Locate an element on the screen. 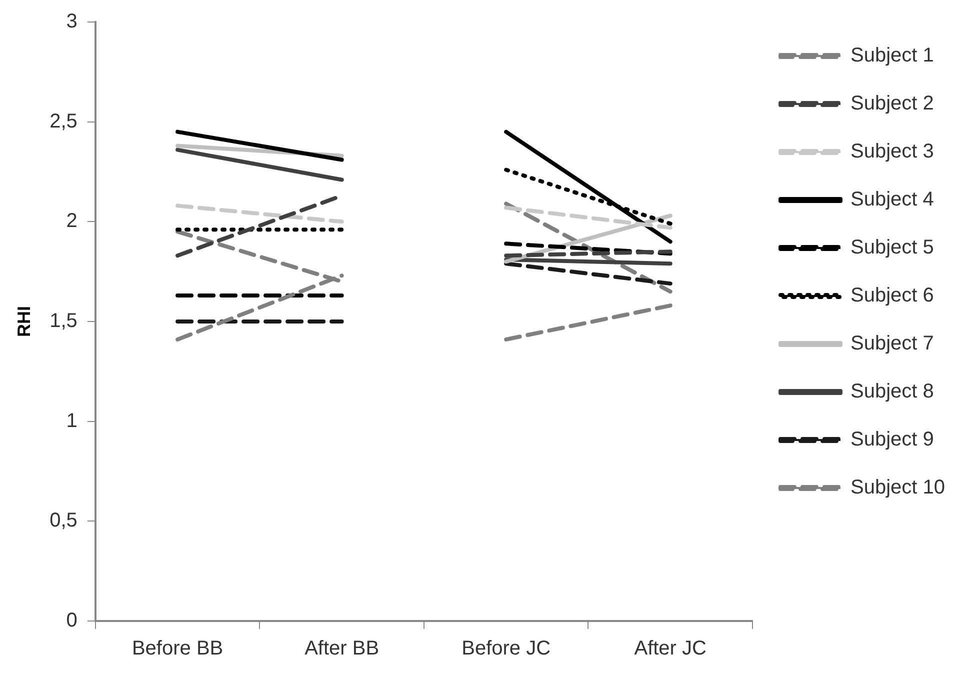  legend-label: Subject 1 is located at coordinates (892, 55).